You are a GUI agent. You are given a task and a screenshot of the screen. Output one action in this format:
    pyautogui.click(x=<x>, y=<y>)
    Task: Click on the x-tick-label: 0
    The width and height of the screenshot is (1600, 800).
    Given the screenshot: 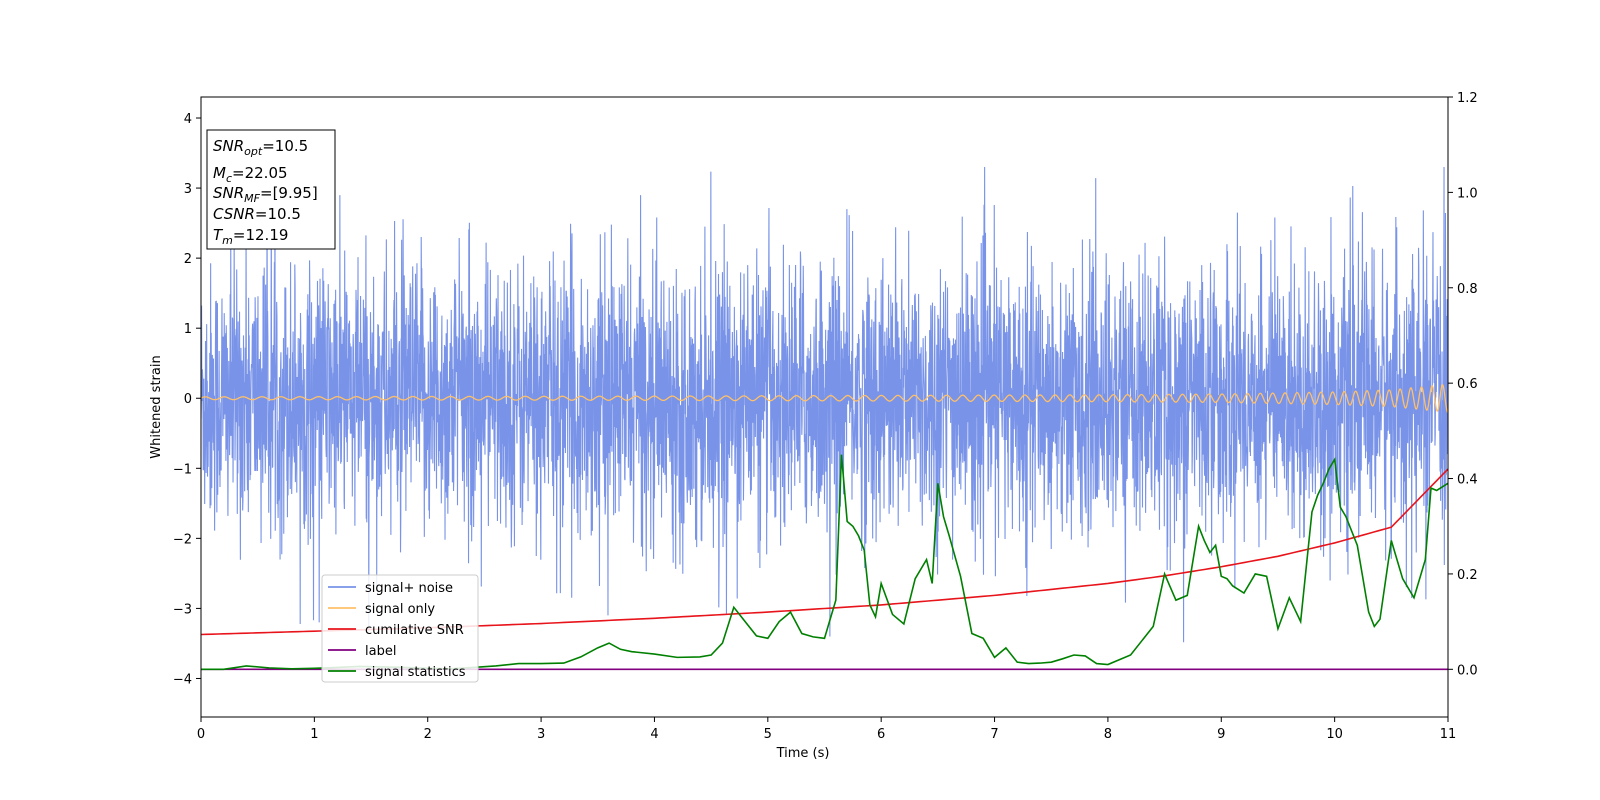 What is the action you would take?
    pyautogui.click(x=201, y=734)
    